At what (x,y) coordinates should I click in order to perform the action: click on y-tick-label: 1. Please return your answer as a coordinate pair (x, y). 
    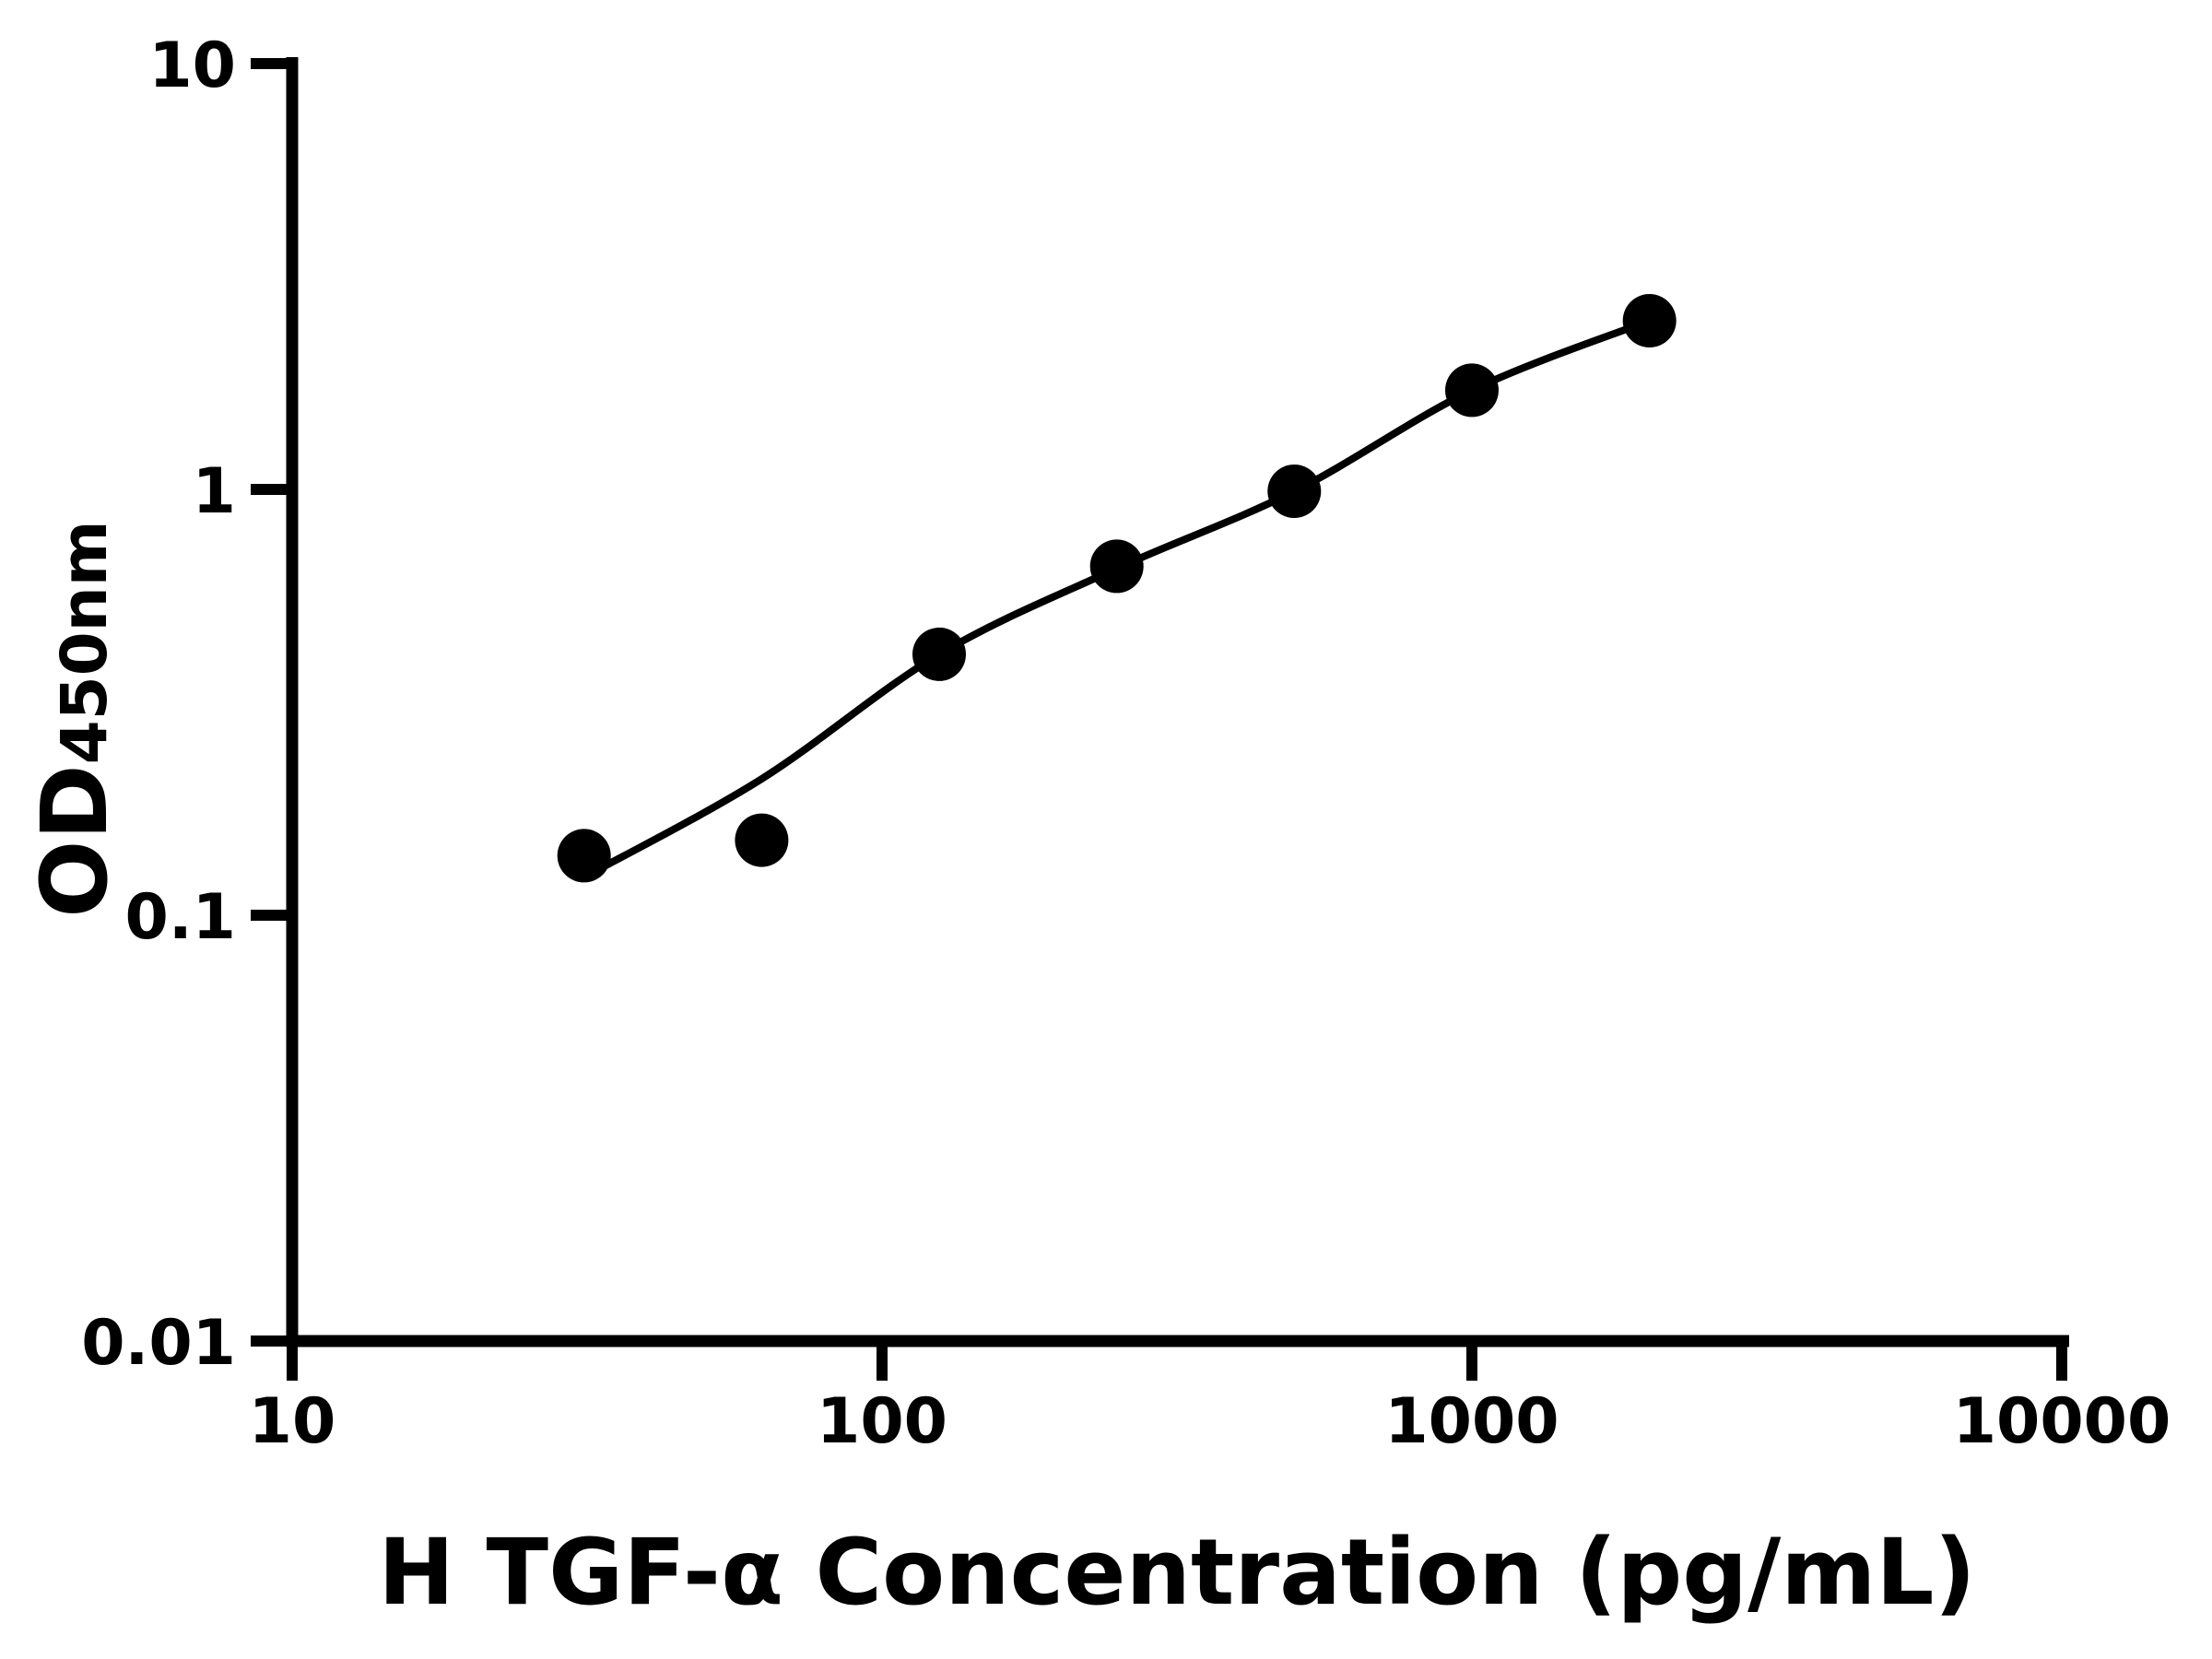
    Looking at the image, I should click on (214, 491).